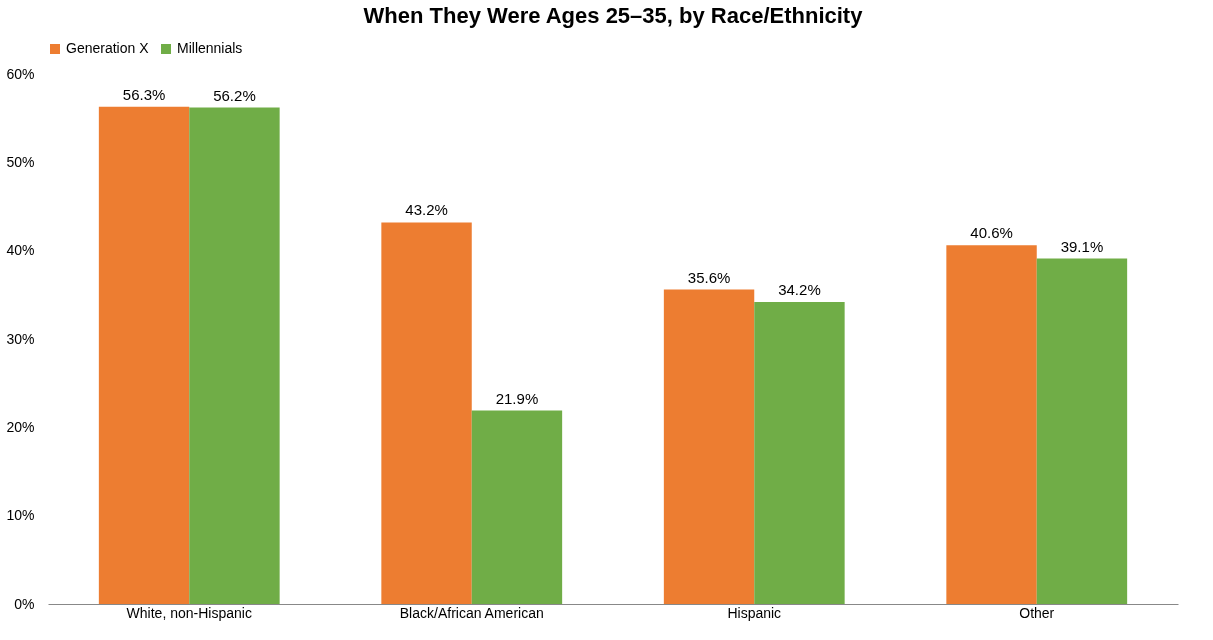 This screenshot has width=1213, height=640. What do you see at coordinates (24, 603) in the screenshot?
I see `y-tick-label: 0%` at bounding box center [24, 603].